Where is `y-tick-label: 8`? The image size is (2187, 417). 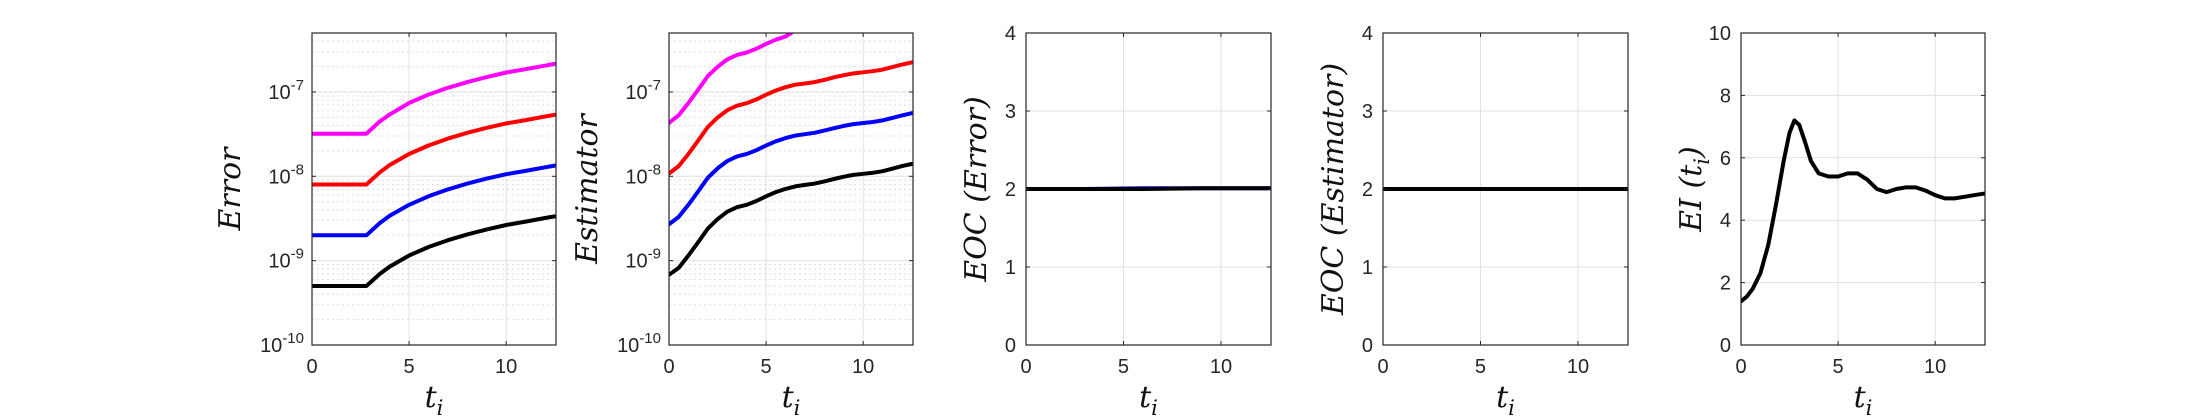
y-tick-label: 8 is located at coordinates (1725, 96).